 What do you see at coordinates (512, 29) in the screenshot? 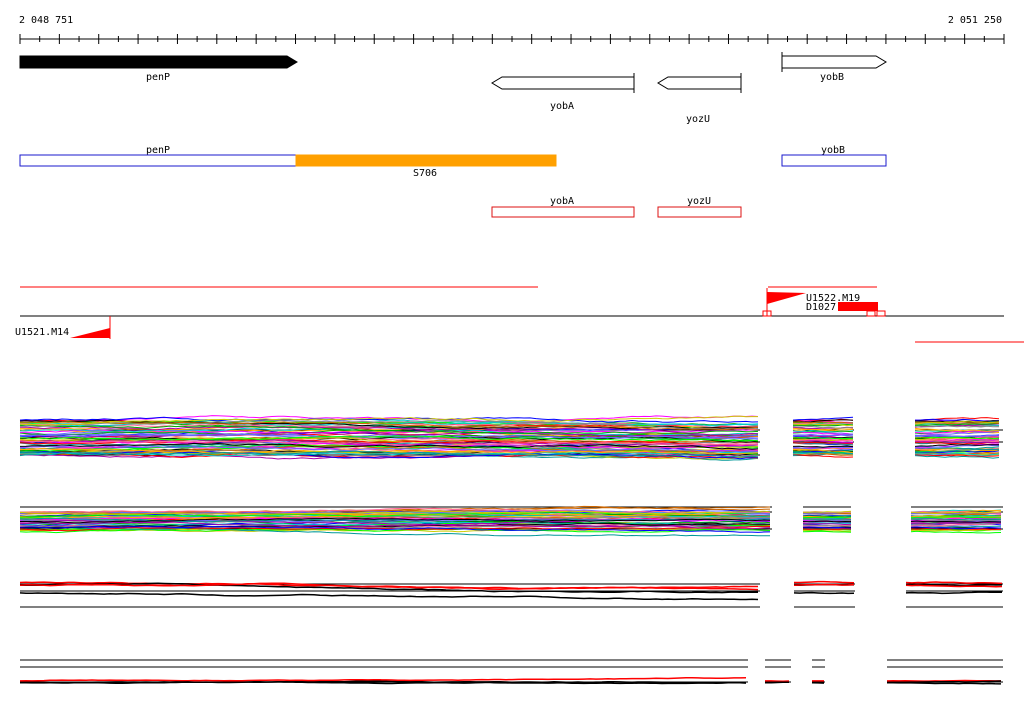
I see `coordinate-ruler: 2 048 751 2 051 250` at bounding box center [512, 29].